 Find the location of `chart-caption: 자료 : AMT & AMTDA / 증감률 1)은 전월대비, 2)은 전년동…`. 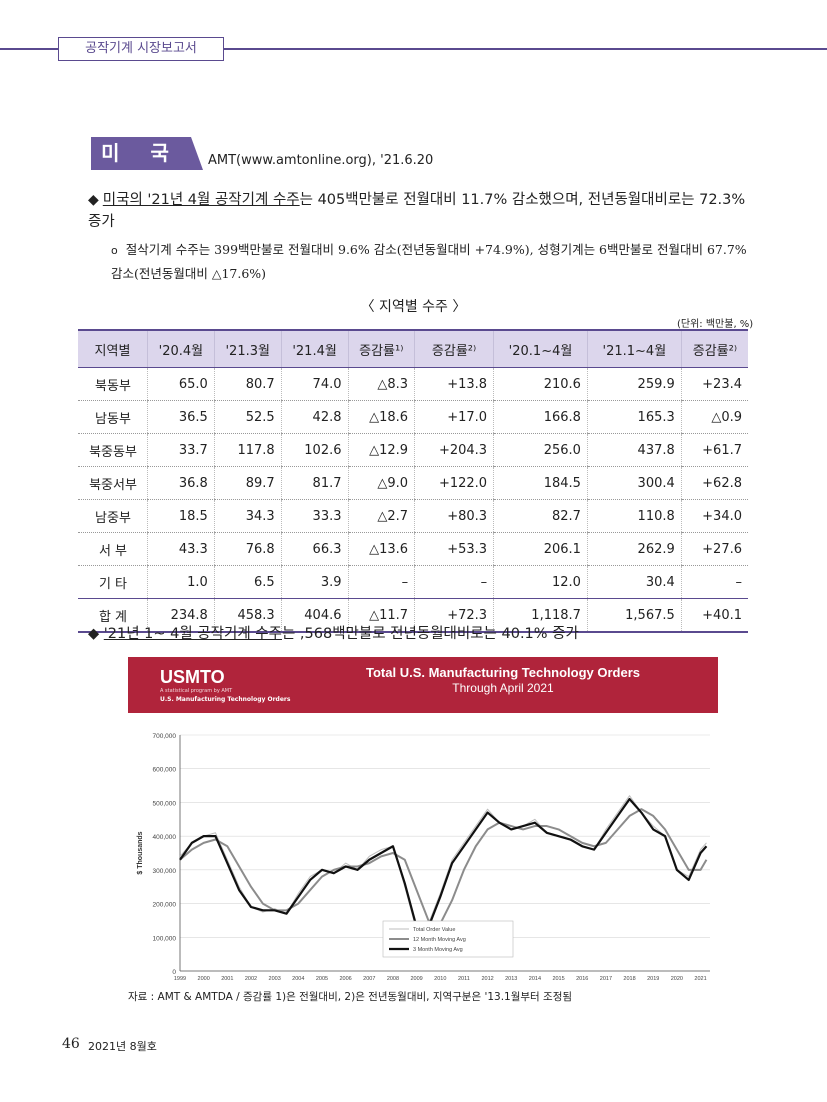

chart-caption: 자료 : AMT & AMTDA / 증감률 1)은 전월대비, 2)은 전년동… is located at coordinates (350, 997).